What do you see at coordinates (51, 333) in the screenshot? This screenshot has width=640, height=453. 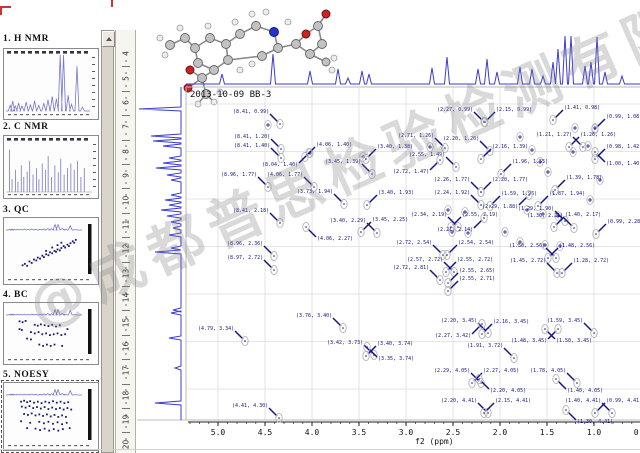 I see `thumbnail-bc` at bounding box center [51, 333].